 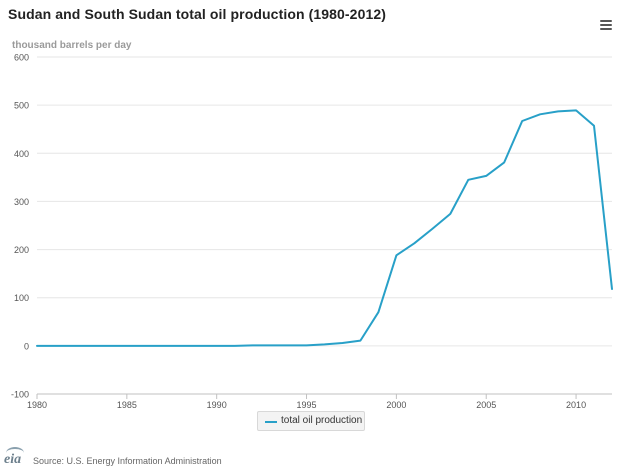 What do you see at coordinates (271, 422) in the screenshot?
I see `legend-swatch` at bounding box center [271, 422].